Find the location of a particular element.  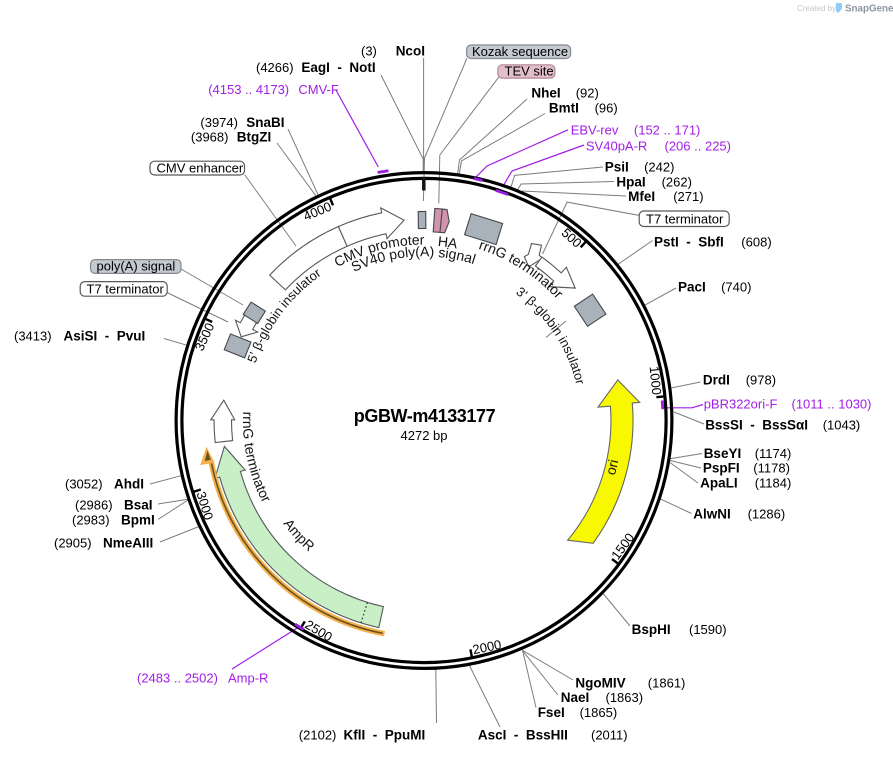

svg-text: BsaI is located at coordinates (138, 505).